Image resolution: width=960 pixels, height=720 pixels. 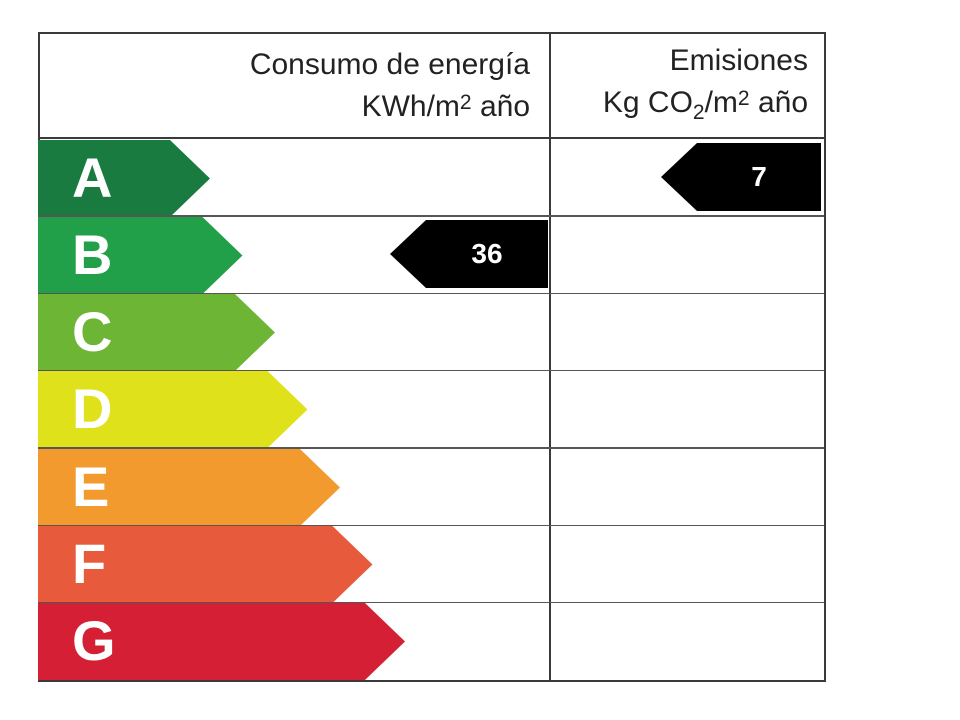 I want to click on column-divider, so click(x=550, y=356).